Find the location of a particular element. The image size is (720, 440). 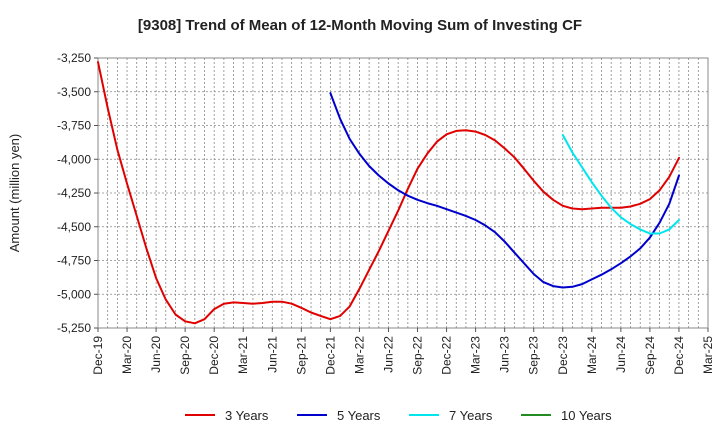

x-tick-label: Mar-22 is located at coordinates (359, 355).